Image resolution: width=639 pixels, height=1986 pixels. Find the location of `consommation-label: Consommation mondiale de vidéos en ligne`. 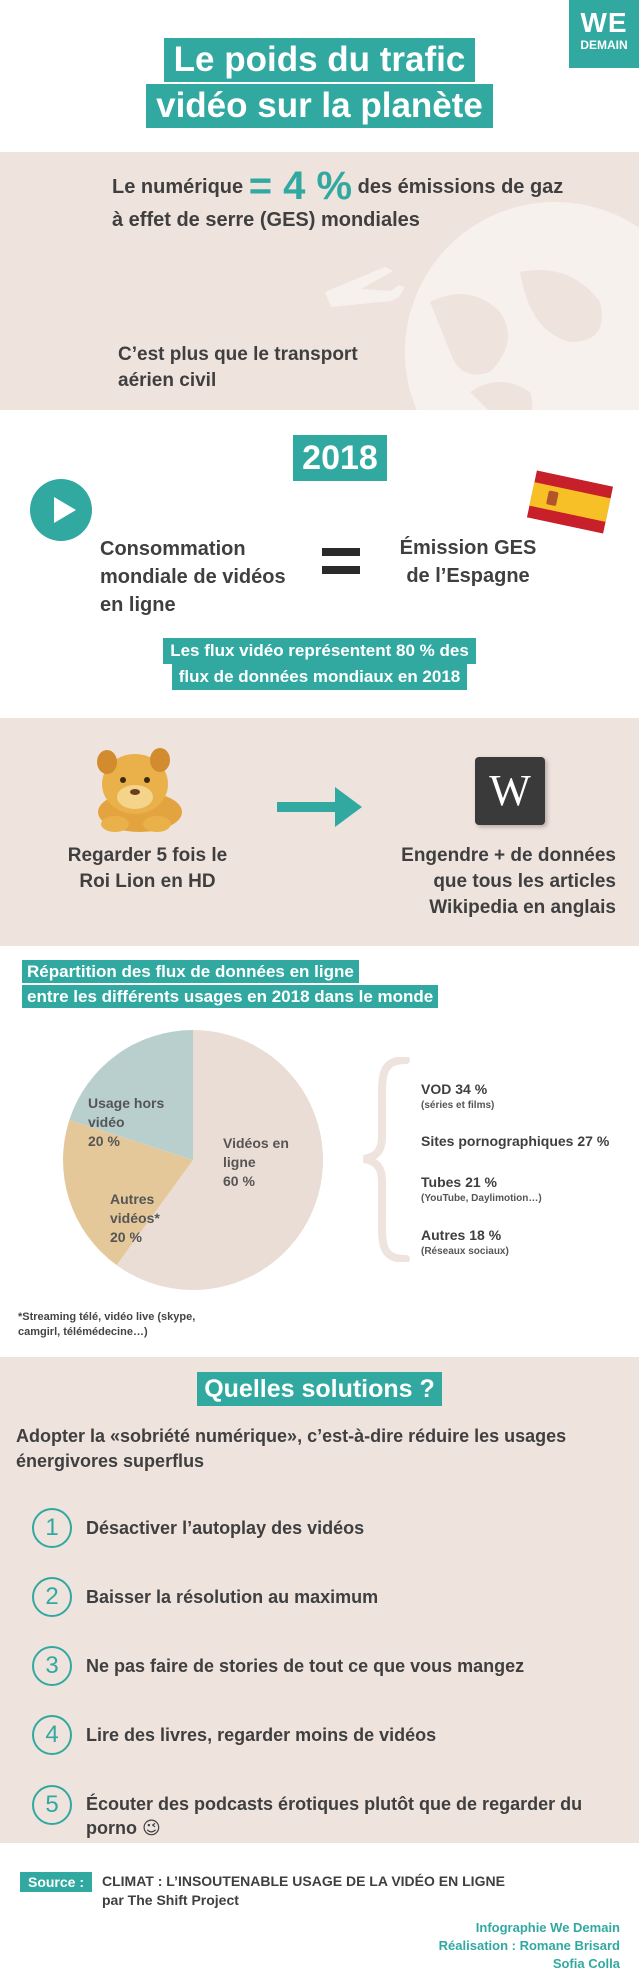

consommation-label: Consommation mondiale de vidéos en ligne is located at coordinates (193, 577).